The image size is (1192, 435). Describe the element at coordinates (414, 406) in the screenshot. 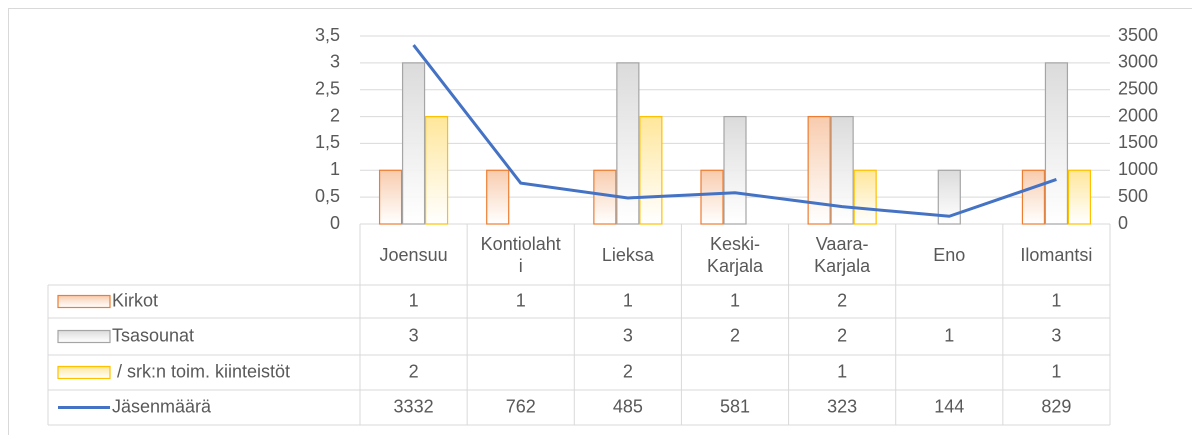

I see `data-label: 3332` at that location.